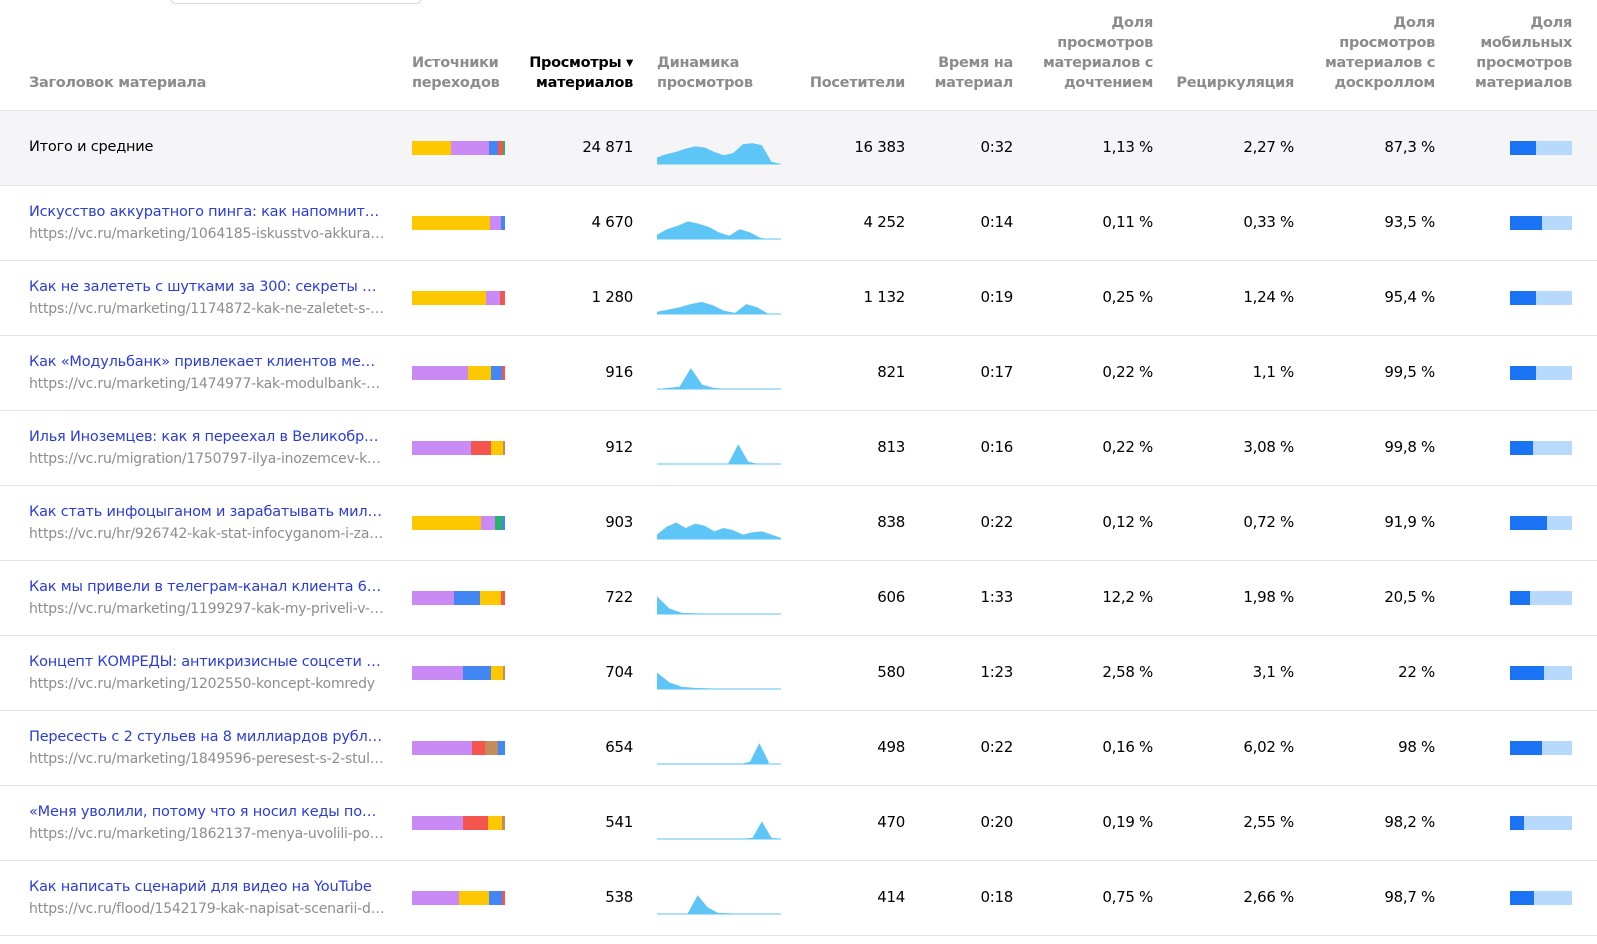  What do you see at coordinates (997, 297) in the screenshot?
I see `time-value: 0:19` at bounding box center [997, 297].